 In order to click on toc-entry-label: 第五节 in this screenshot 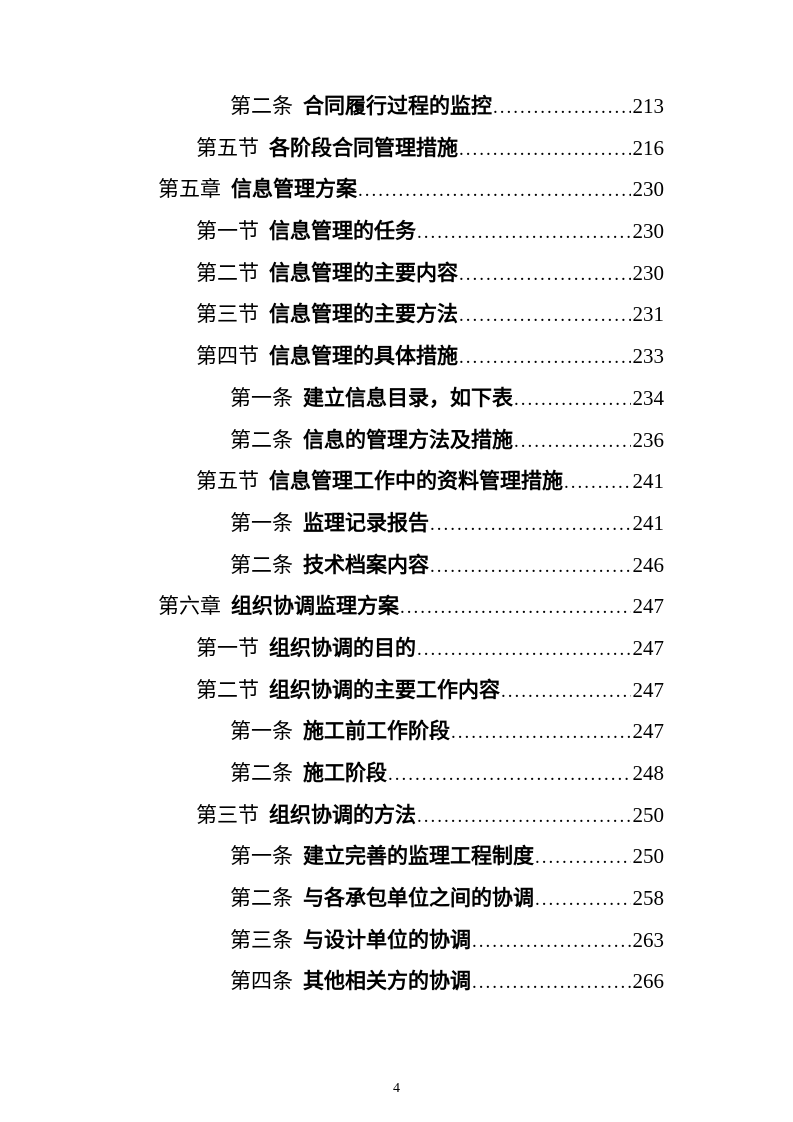, I will do `click(227, 481)`.